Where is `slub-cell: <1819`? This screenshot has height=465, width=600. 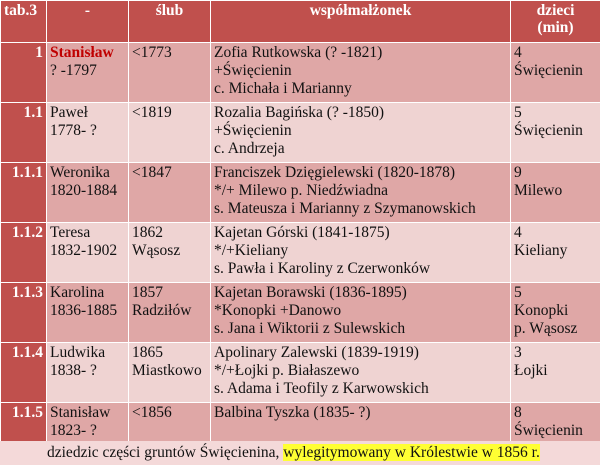 slub-cell: <1819 is located at coordinates (169, 132).